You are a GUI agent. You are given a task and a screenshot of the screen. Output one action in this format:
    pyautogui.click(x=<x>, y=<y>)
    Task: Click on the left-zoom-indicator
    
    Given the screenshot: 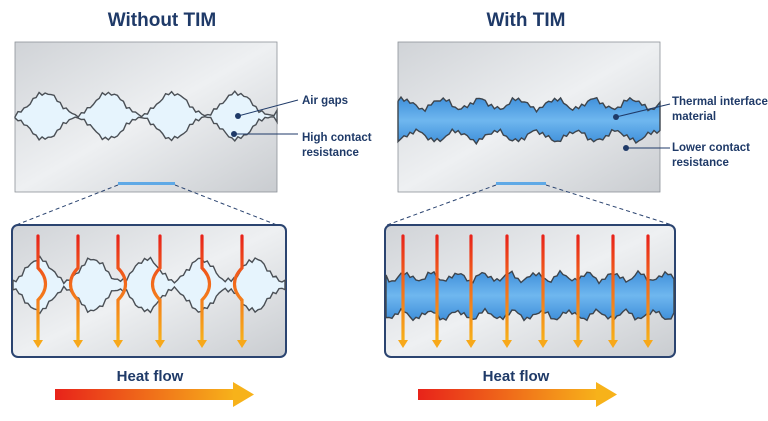 What is the action you would take?
    pyautogui.click(x=146, y=205)
    